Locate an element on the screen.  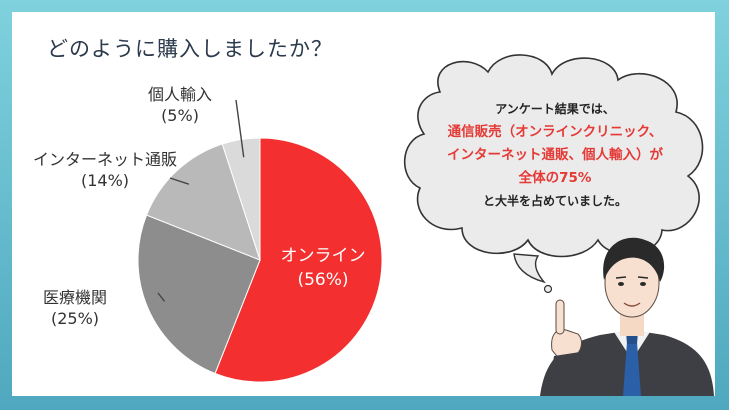
leader-ecommerce is located at coordinates (179, 181).